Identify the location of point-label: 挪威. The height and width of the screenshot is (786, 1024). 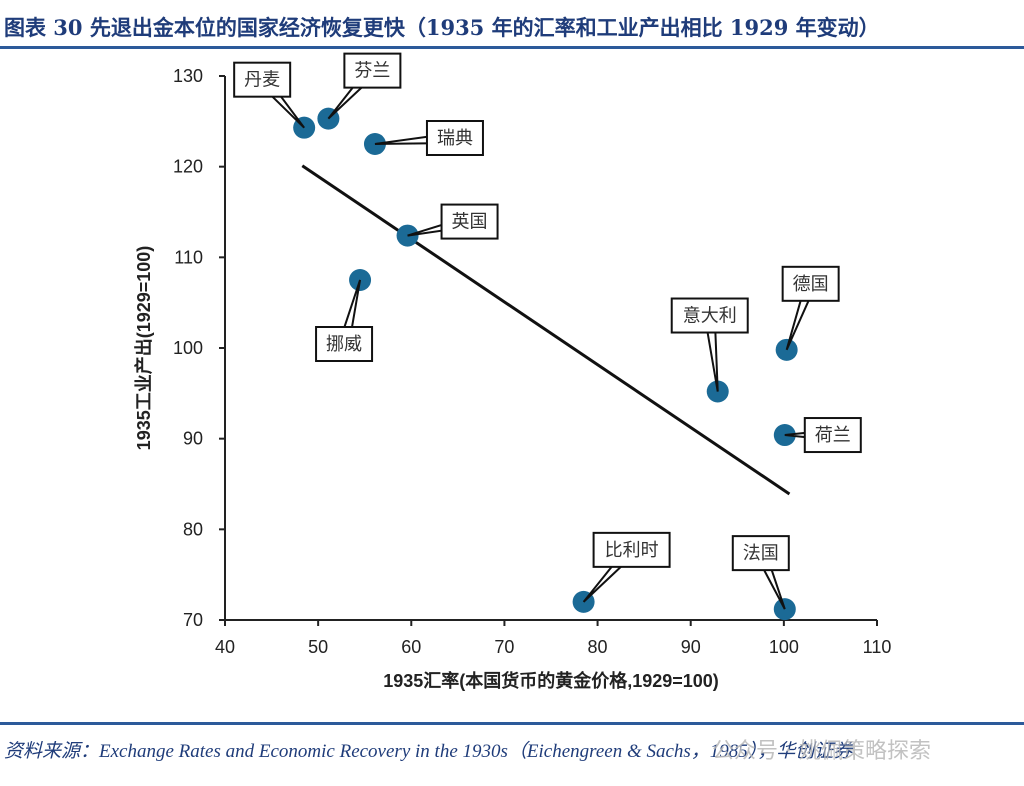
(344, 344).